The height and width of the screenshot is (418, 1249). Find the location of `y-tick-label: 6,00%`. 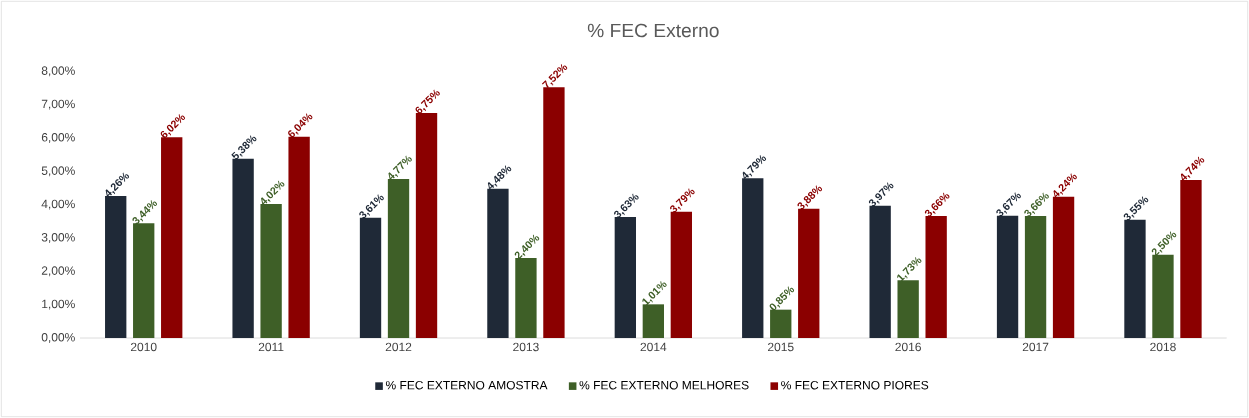

y-tick-label: 6,00% is located at coordinates (58, 138).